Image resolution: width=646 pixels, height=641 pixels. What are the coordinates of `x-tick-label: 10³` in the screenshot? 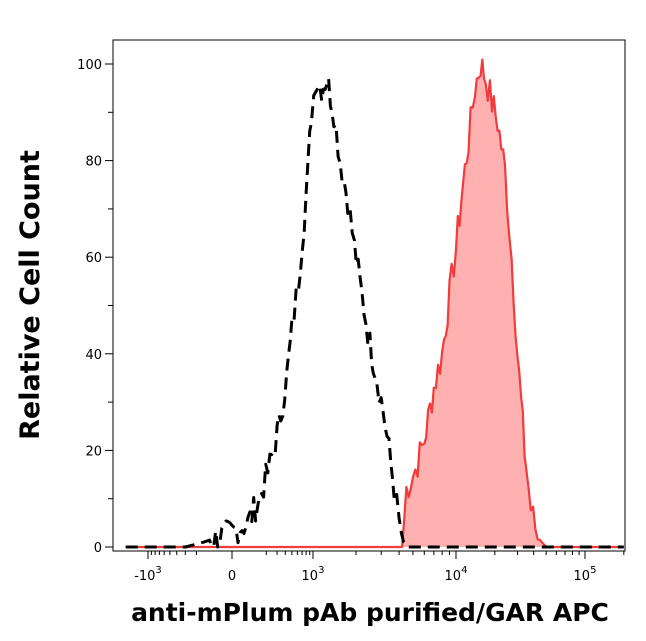 It's located at (313, 574).